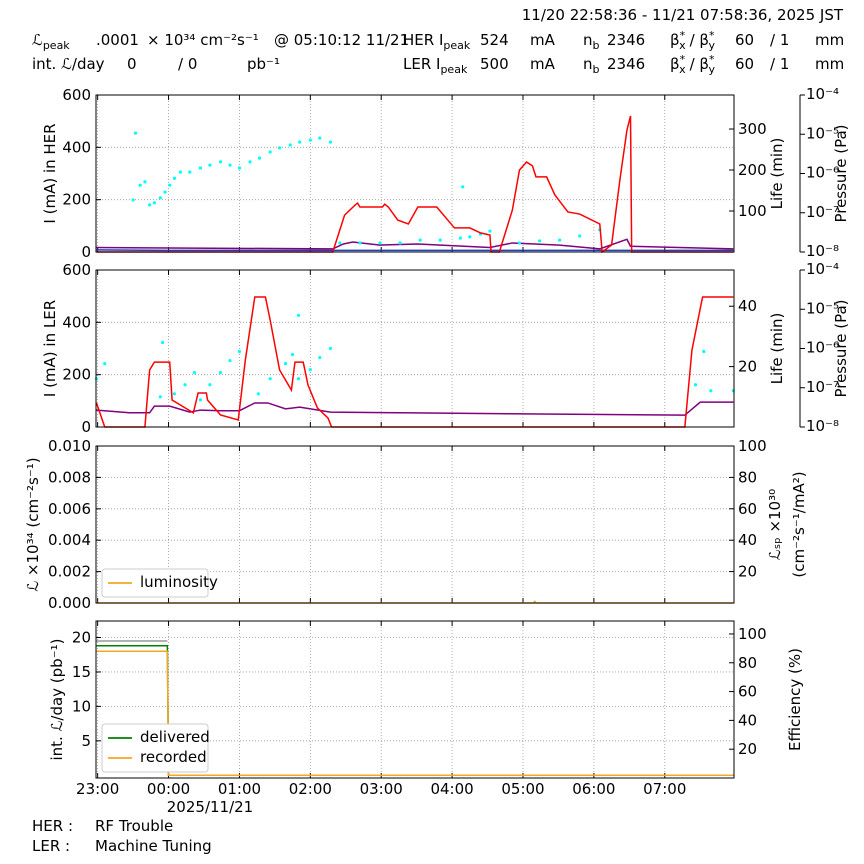  What do you see at coordinates (591, 41) in the screenshot?
I see `bunch-label: nb` at bounding box center [591, 41].